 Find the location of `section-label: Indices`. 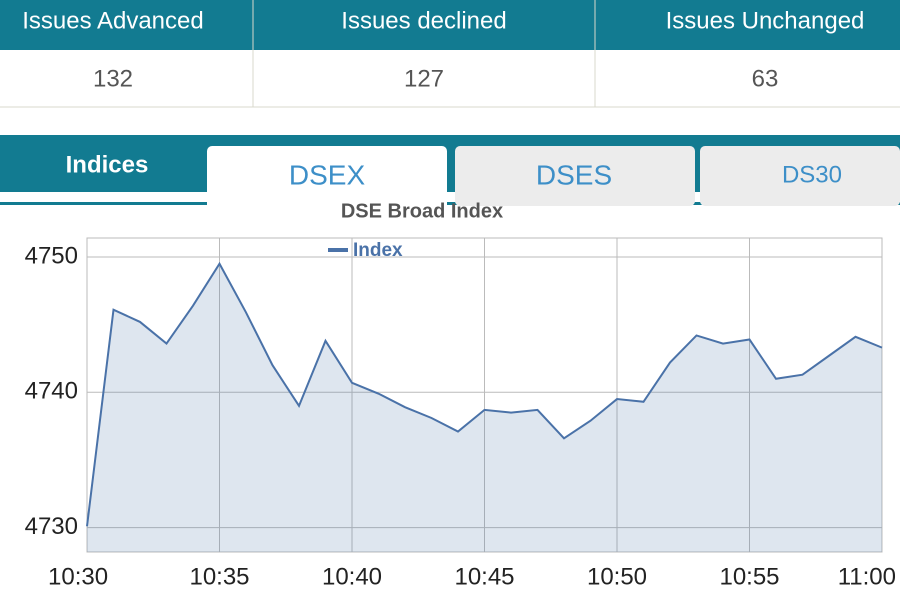

section-label: Indices is located at coordinates (107, 164).